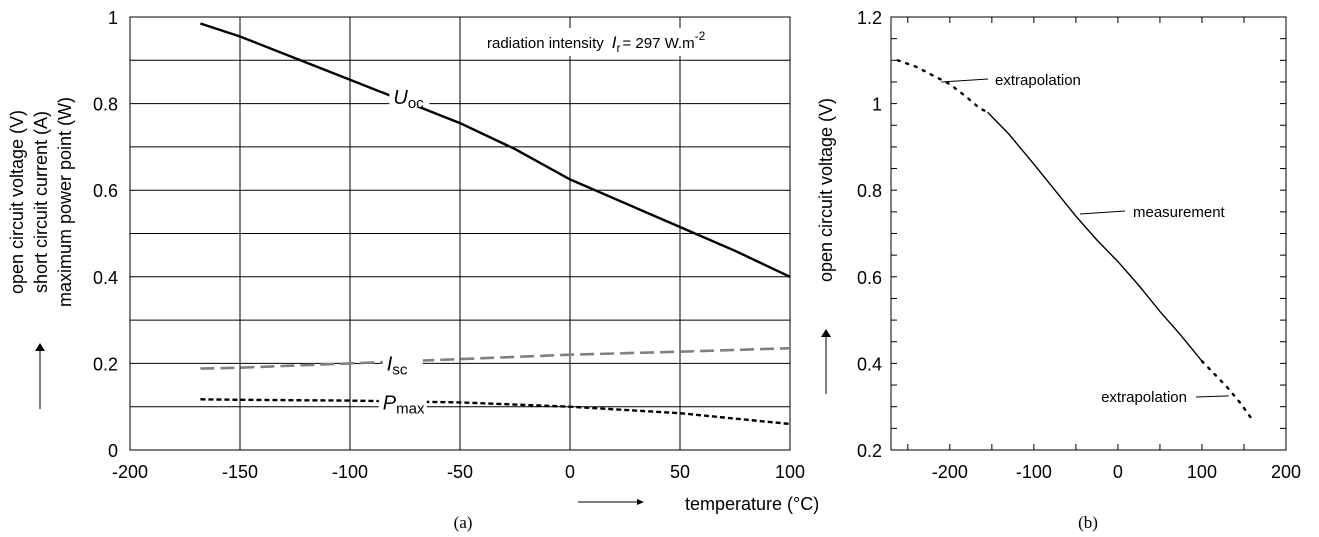 The image size is (1319, 537). I want to click on series-label-symbol: U, so click(400, 98).